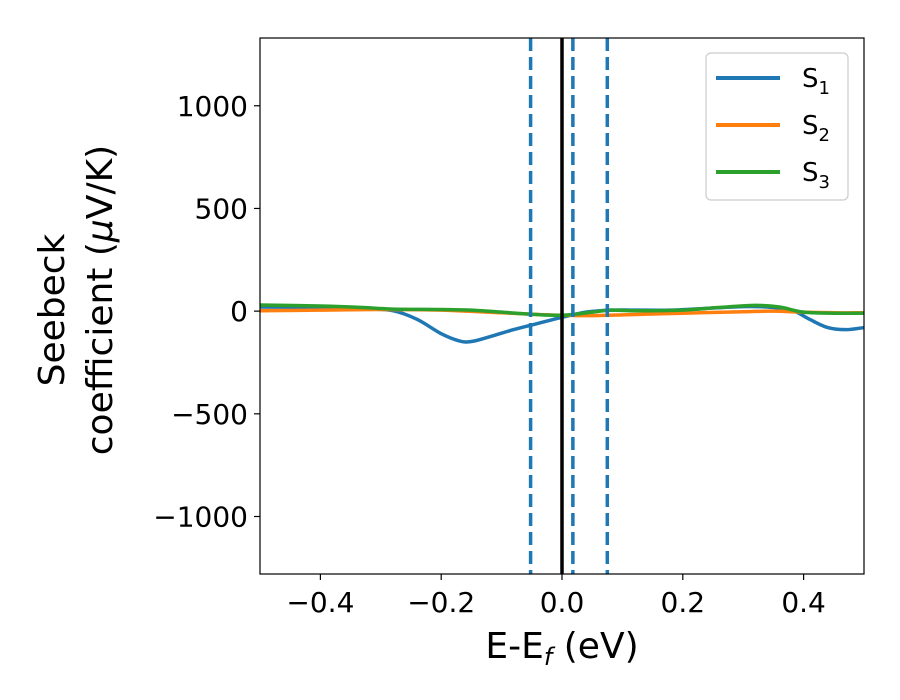  Describe the element at coordinates (212, 106) in the screenshot. I see `y-tick-label: 1000` at that location.